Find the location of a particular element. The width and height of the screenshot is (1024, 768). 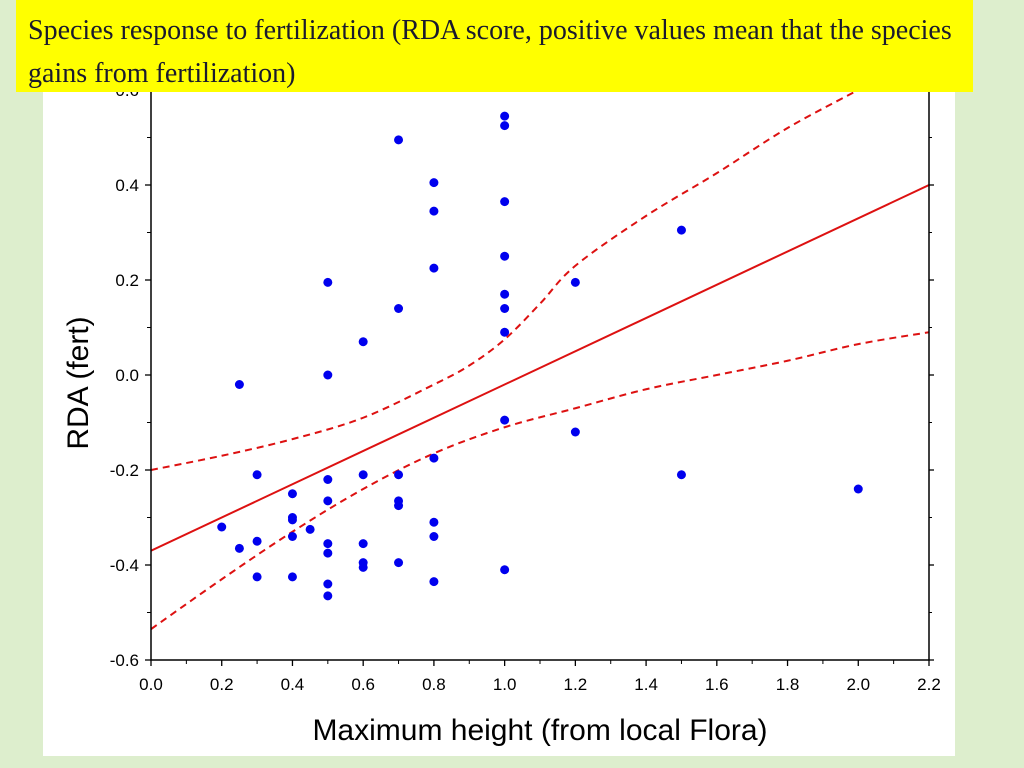

x-tick-label: 1.4 is located at coordinates (646, 684).